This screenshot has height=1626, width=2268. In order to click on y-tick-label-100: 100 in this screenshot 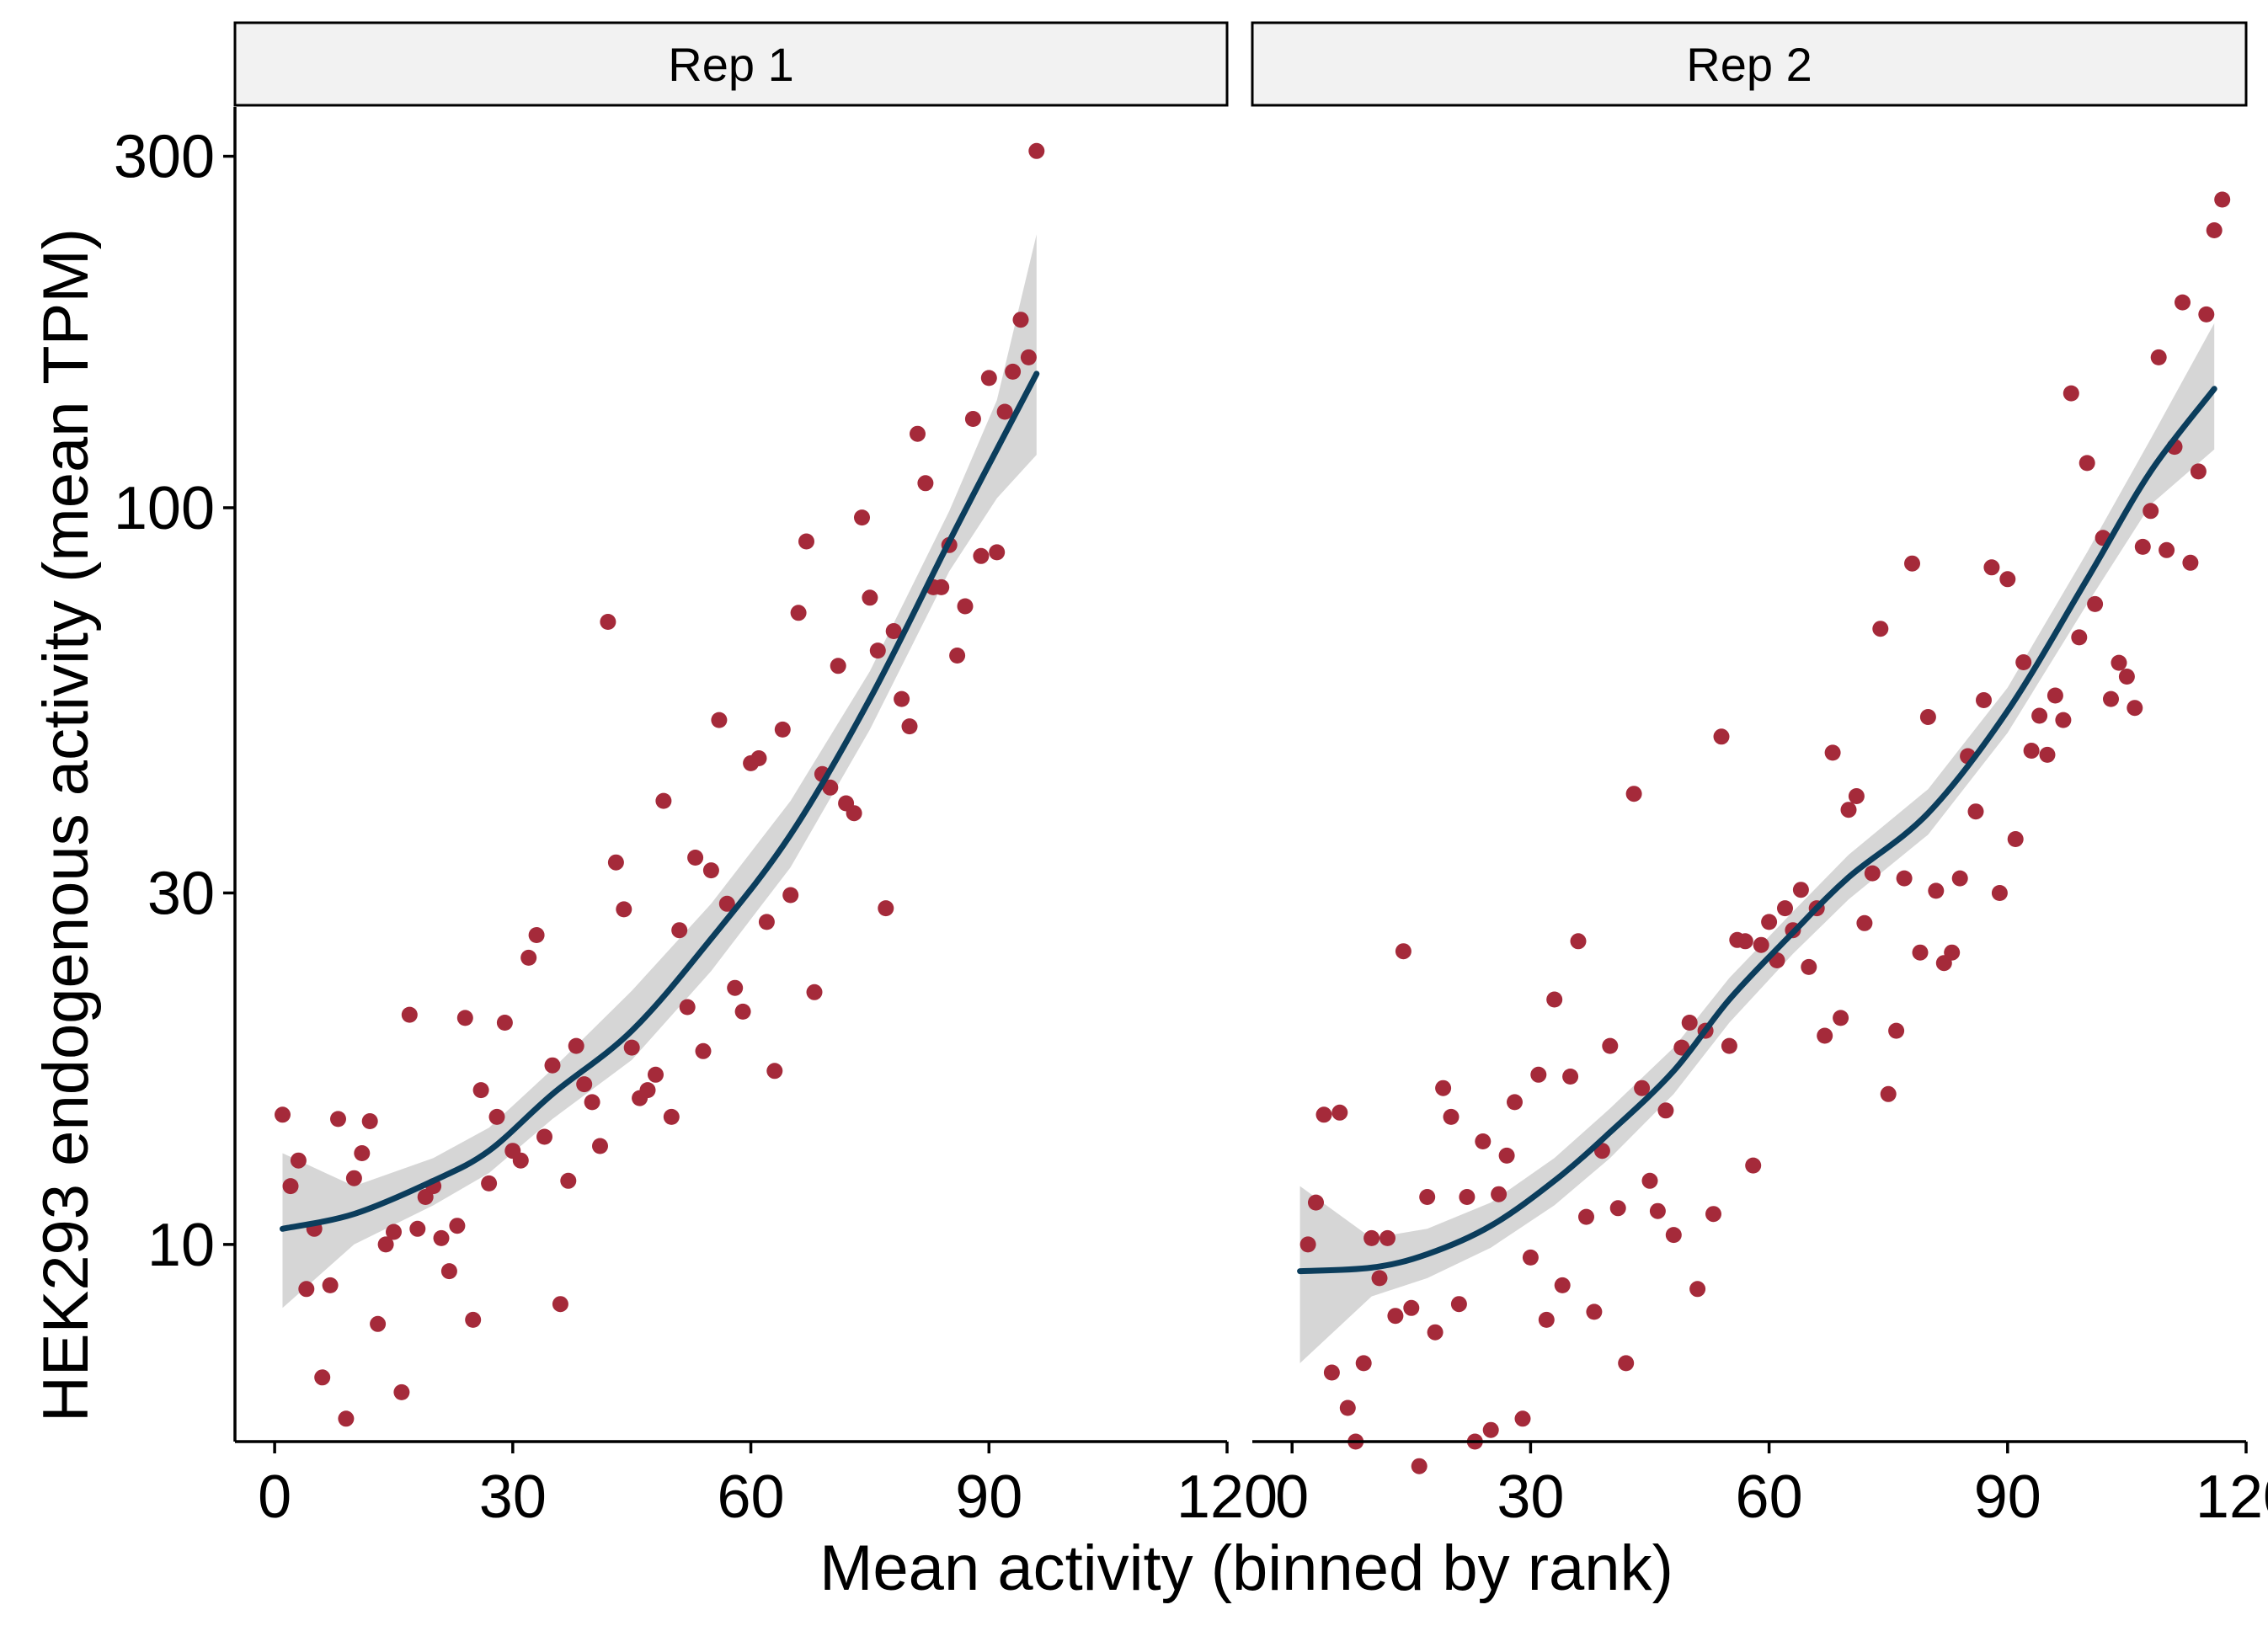, I will do `click(164, 508)`.